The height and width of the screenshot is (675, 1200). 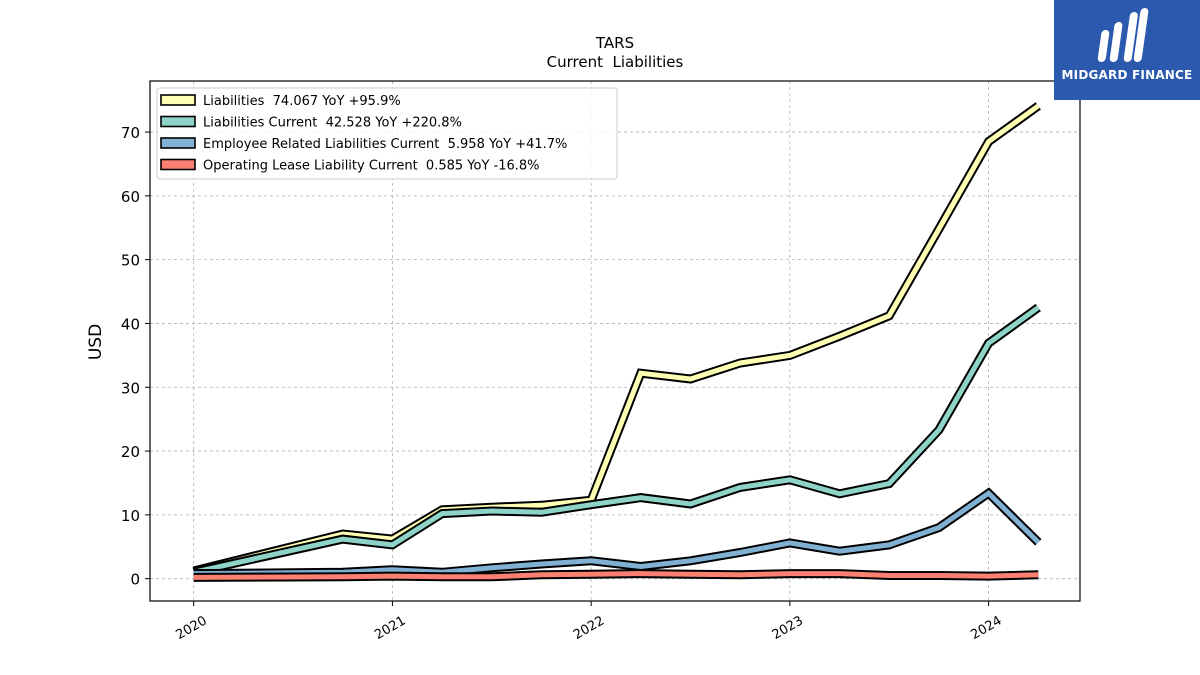 I want to click on chart-subtitle: Current Liabilities, so click(x=615, y=62).